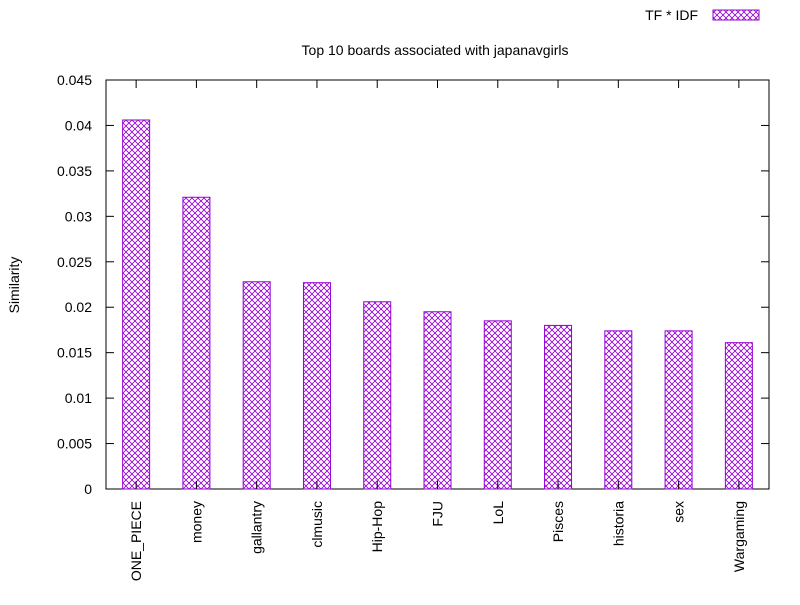 The image size is (800, 605). What do you see at coordinates (78, 398) in the screenshot?
I see `y-tick-label: 0.01` at bounding box center [78, 398].